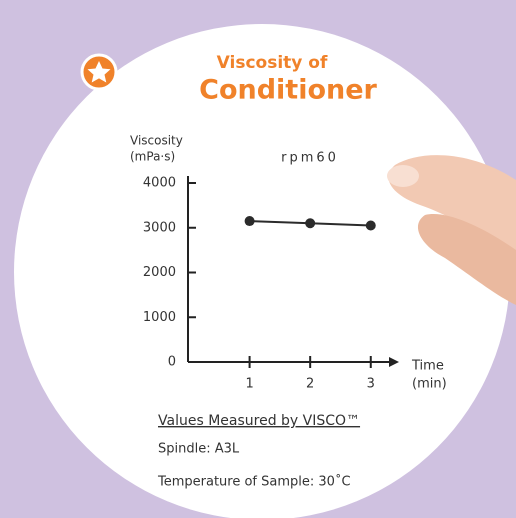 The image size is (516, 518). What do you see at coordinates (288, 90) in the screenshot?
I see `title-line-2: Conditioner` at bounding box center [288, 90].